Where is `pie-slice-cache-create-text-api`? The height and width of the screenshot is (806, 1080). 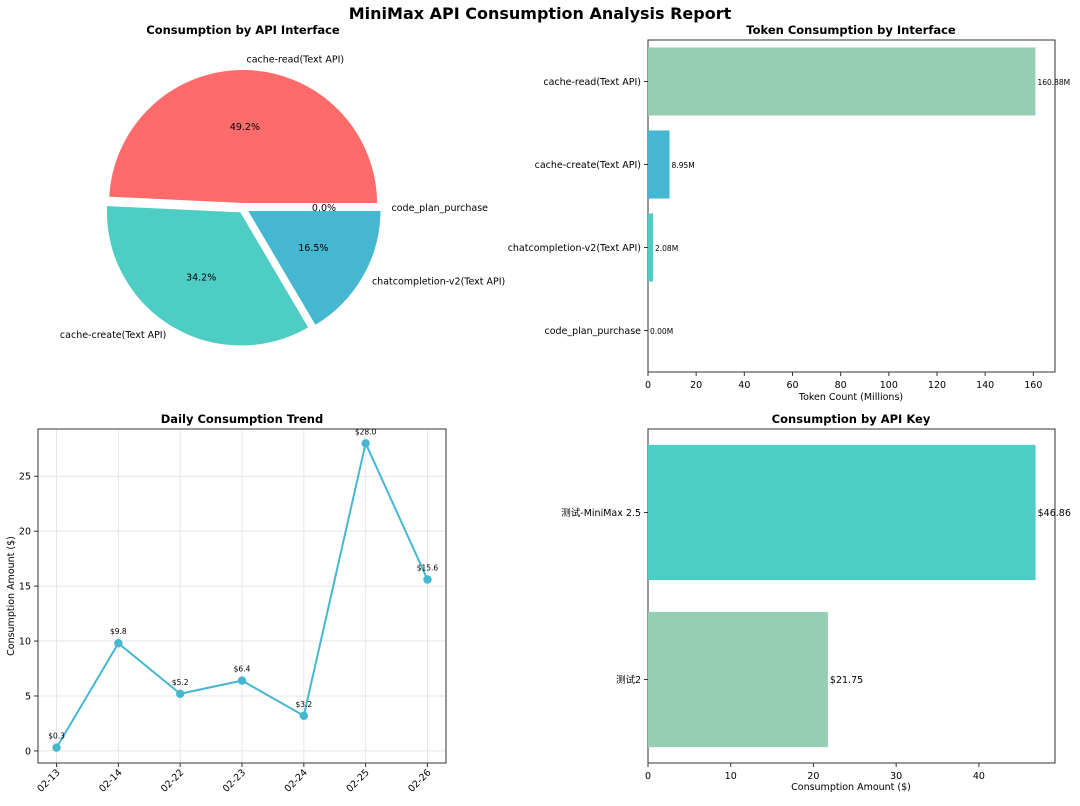
pie-slice-cache-create-text-api is located at coordinates (207, 276).